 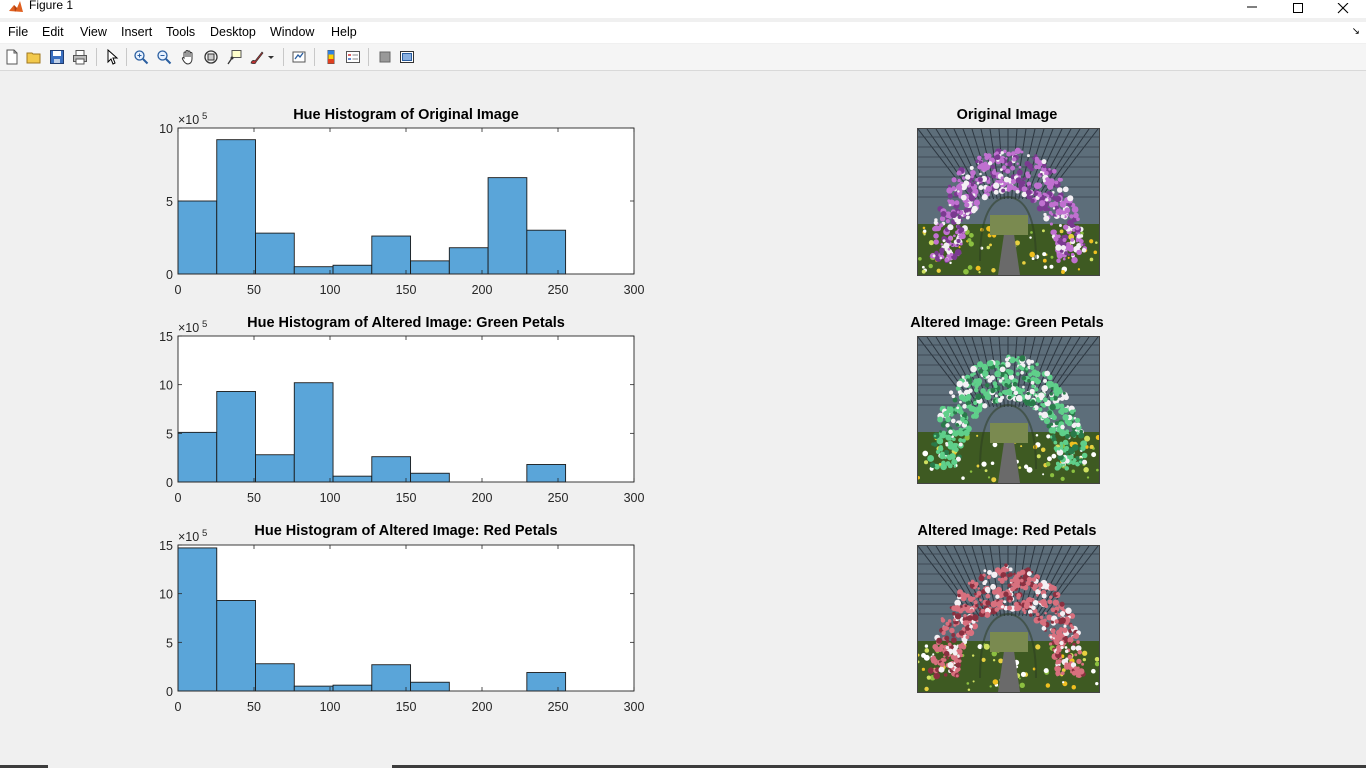 I want to click on green-petals-image, so click(x=1008, y=410).